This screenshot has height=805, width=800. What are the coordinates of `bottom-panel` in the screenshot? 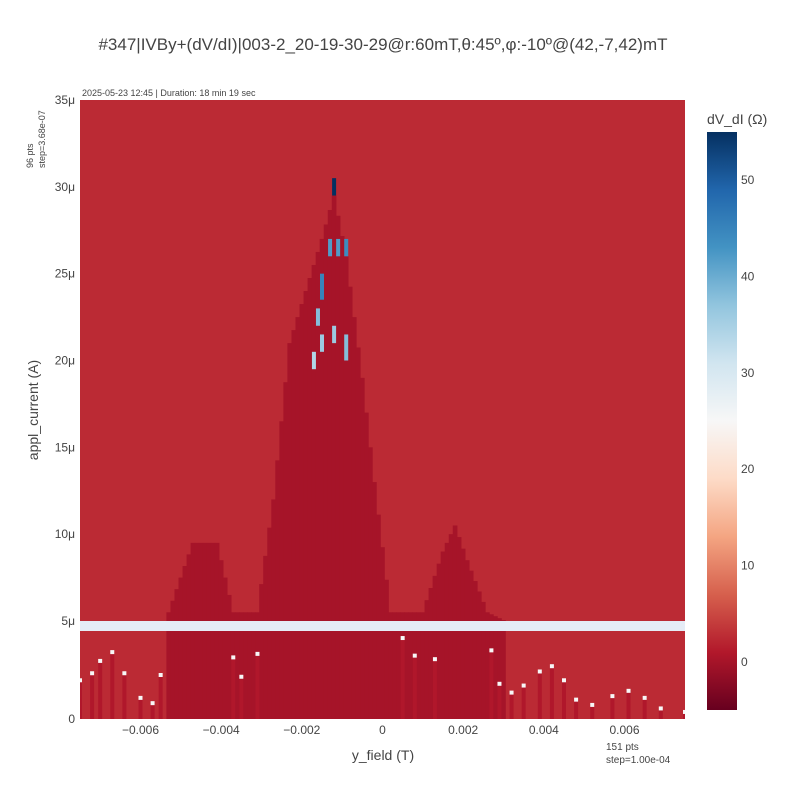 It's located at (382, 675).